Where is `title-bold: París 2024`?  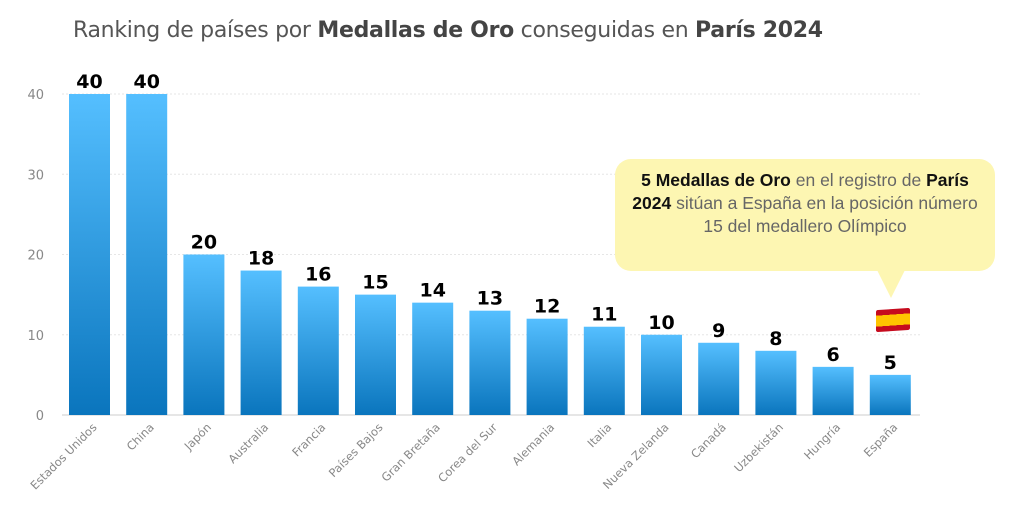
title-bold: París 2024 is located at coordinates (759, 30).